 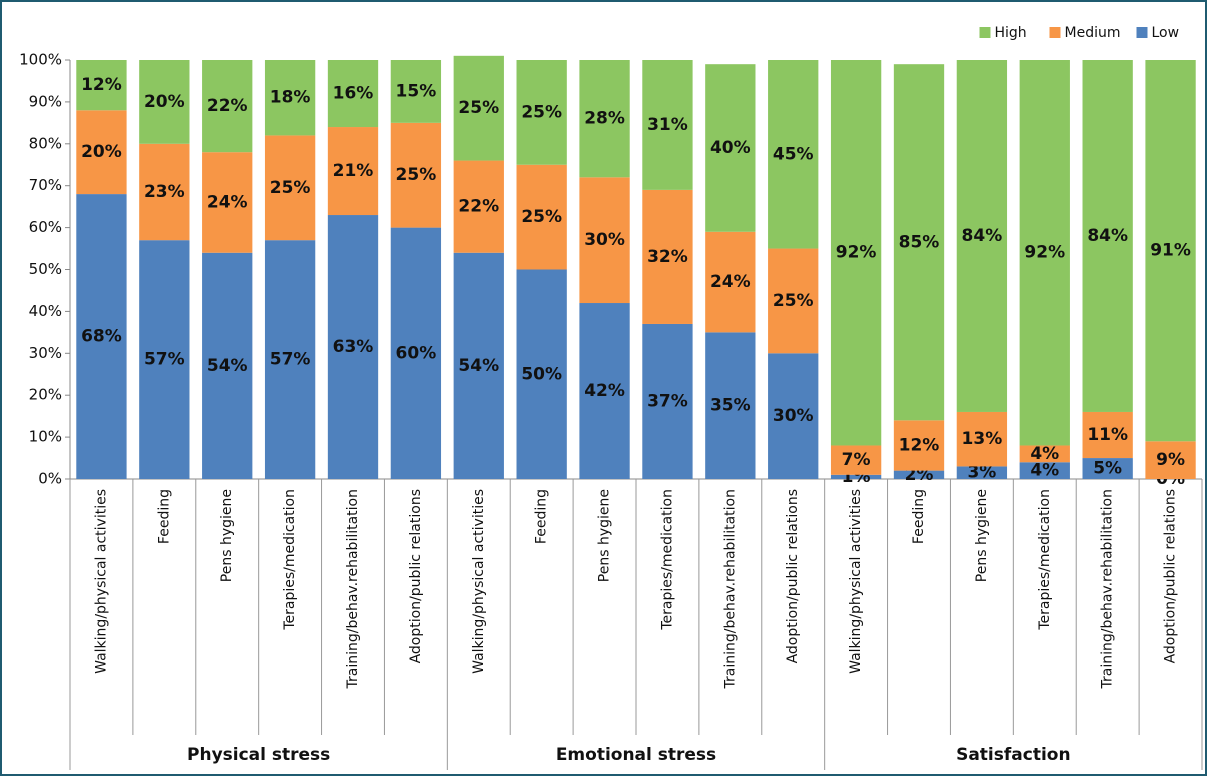 I want to click on data-label: 68%, so click(x=101, y=337).